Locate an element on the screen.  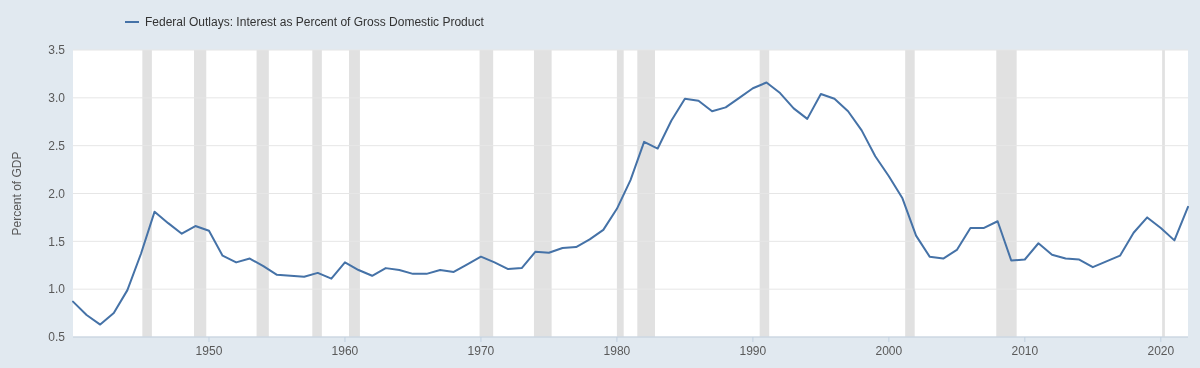
x-tick-label: 1960 is located at coordinates (345, 351).